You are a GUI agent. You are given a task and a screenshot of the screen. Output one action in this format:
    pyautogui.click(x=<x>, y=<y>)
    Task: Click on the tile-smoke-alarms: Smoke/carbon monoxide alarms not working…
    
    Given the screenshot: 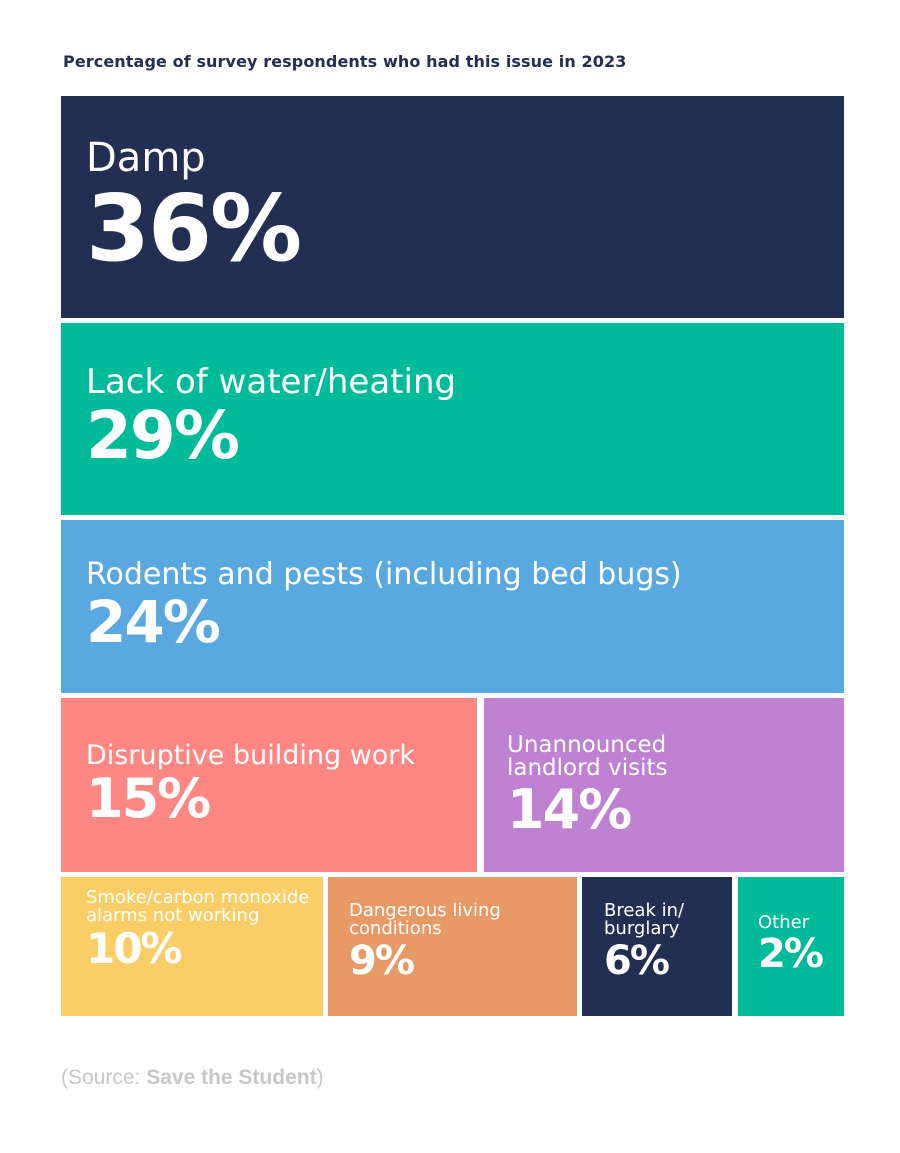 What is the action you would take?
    pyautogui.click(x=192, y=946)
    